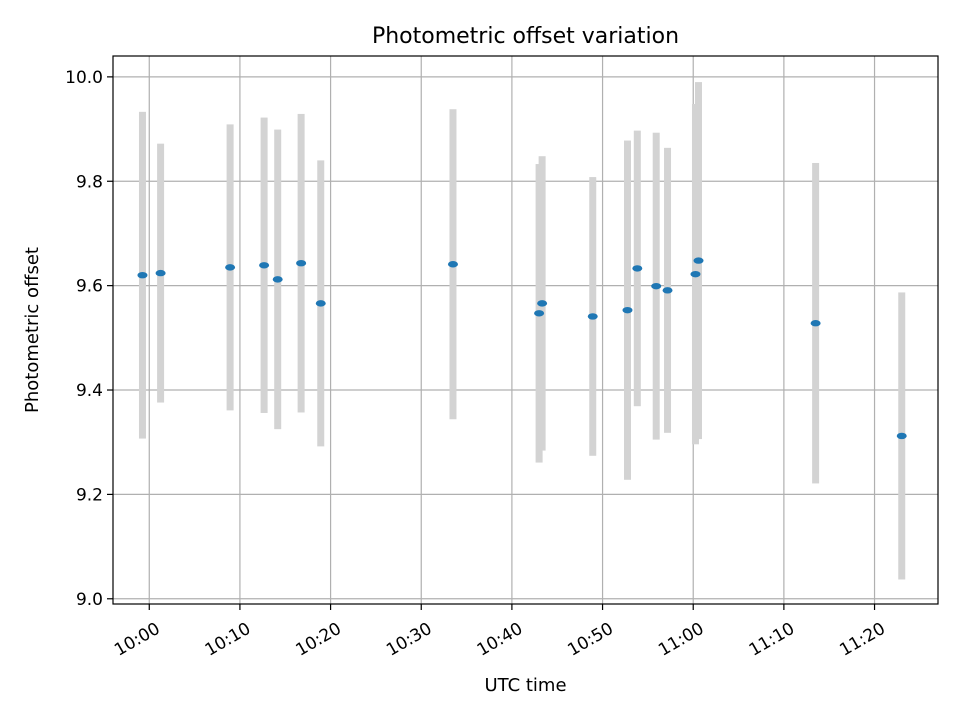  Describe the element at coordinates (89, 182) in the screenshot. I see `y-tick-label: 9.8` at that location.